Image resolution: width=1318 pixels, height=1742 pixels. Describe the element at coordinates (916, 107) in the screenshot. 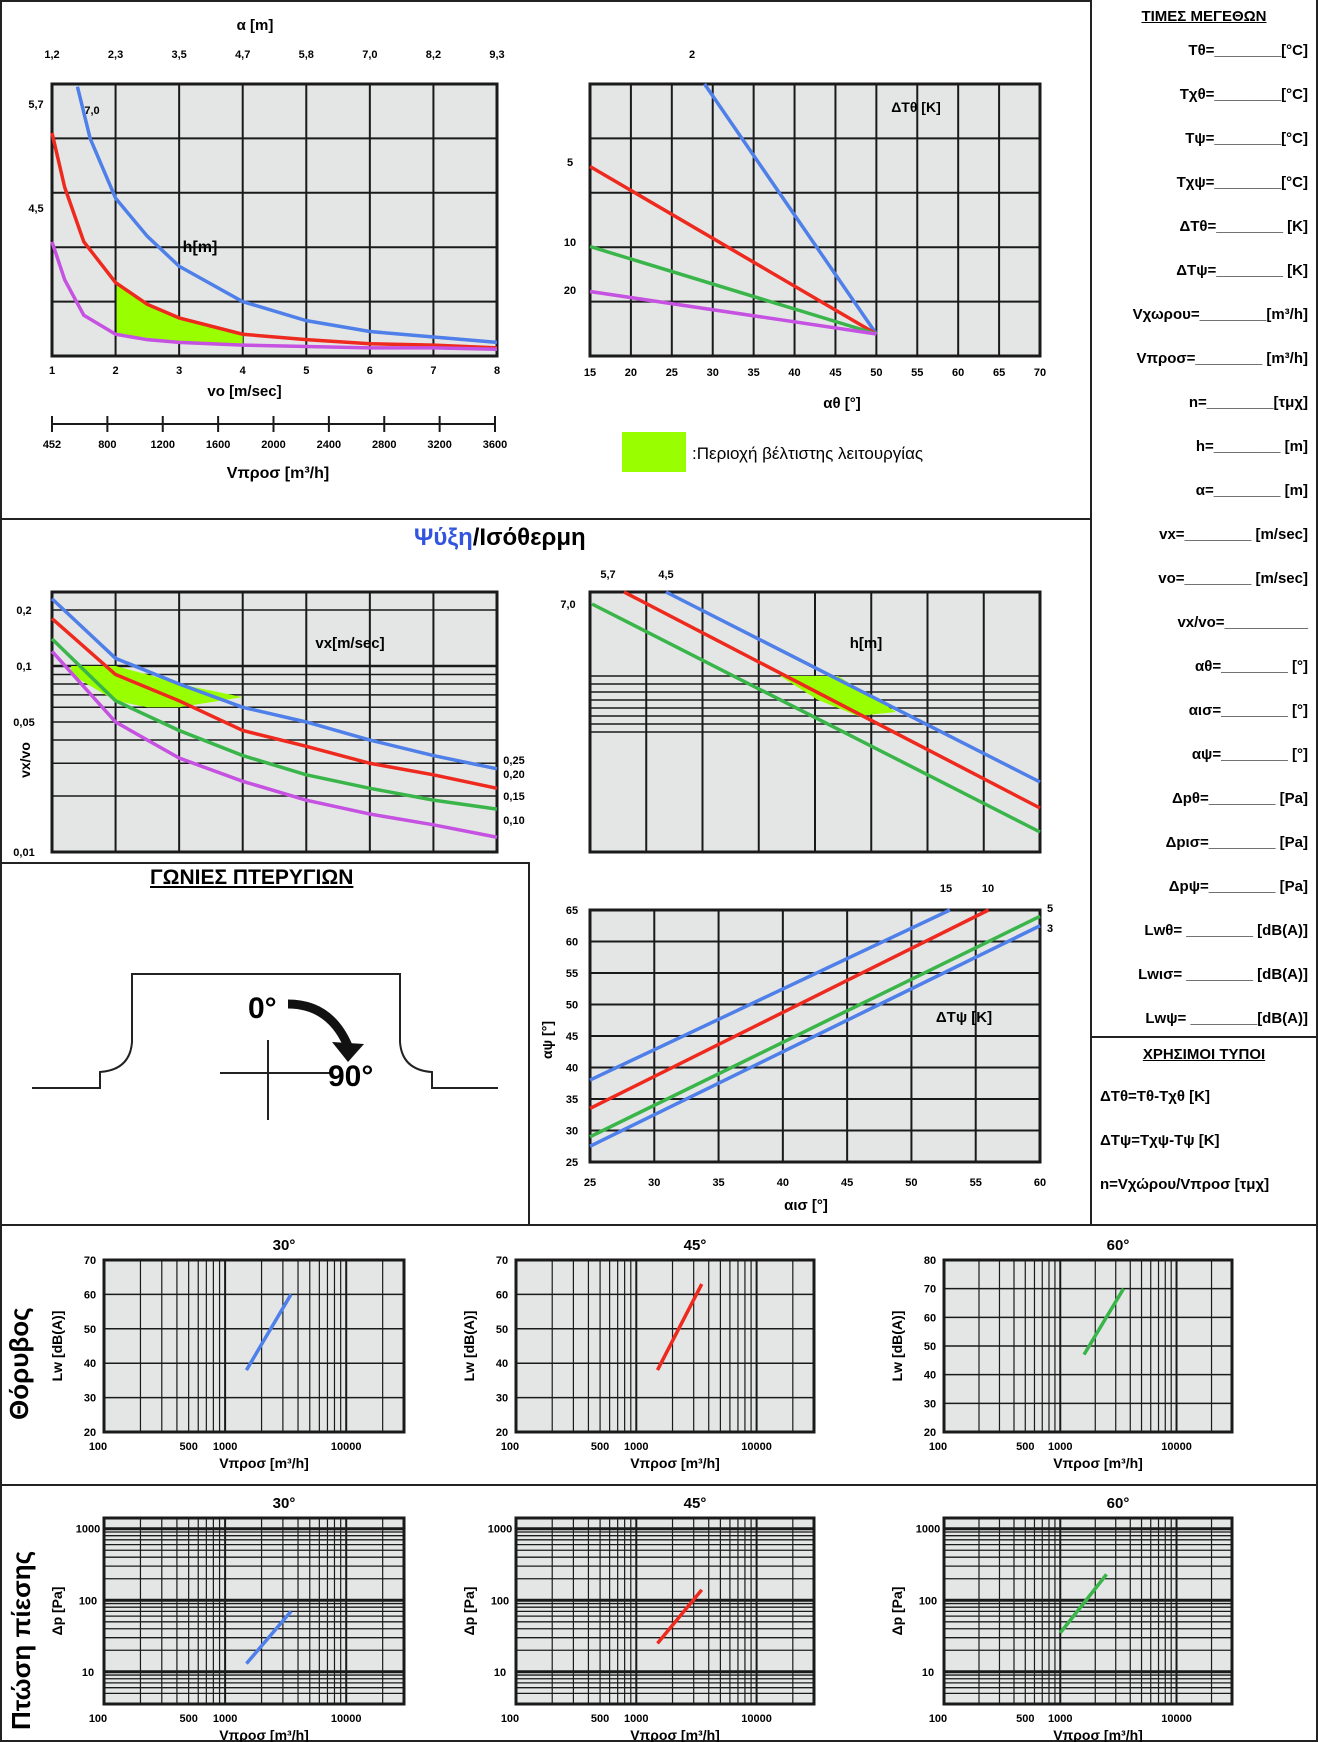

I see `heating-annotation: ΔTθ [K]` at that location.